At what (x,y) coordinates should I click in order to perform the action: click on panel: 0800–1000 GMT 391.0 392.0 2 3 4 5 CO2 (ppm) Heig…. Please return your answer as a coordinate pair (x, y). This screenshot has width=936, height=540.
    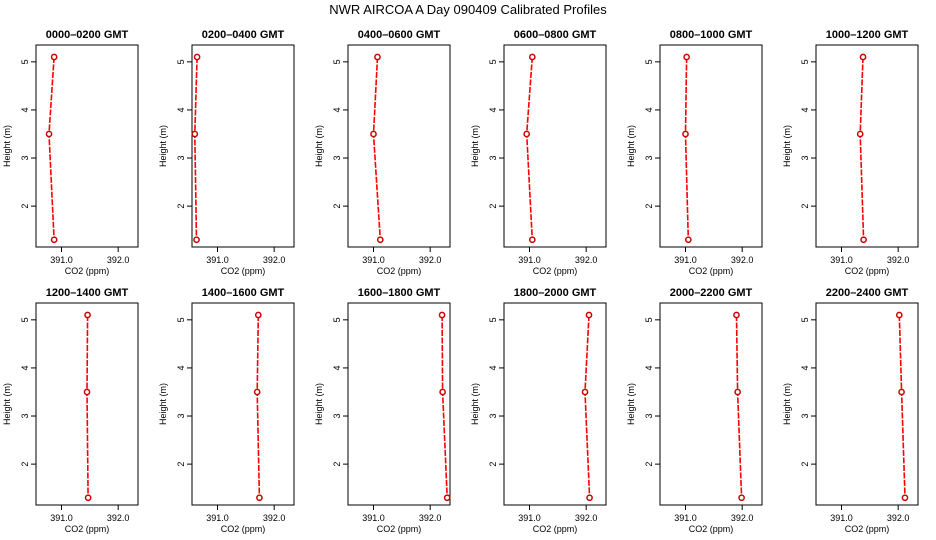
    Looking at the image, I should click on (694, 152).